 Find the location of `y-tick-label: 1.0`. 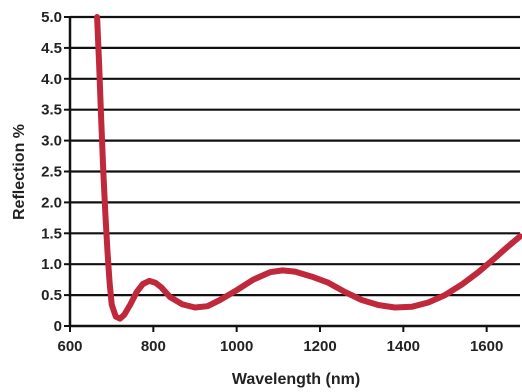

y-tick-label: 1.0 is located at coordinates (51, 264).